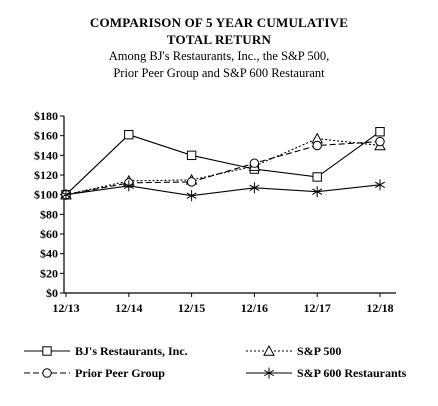  What do you see at coordinates (49, 273) in the screenshot?
I see `y-tick-label: $20` at bounding box center [49, 273].